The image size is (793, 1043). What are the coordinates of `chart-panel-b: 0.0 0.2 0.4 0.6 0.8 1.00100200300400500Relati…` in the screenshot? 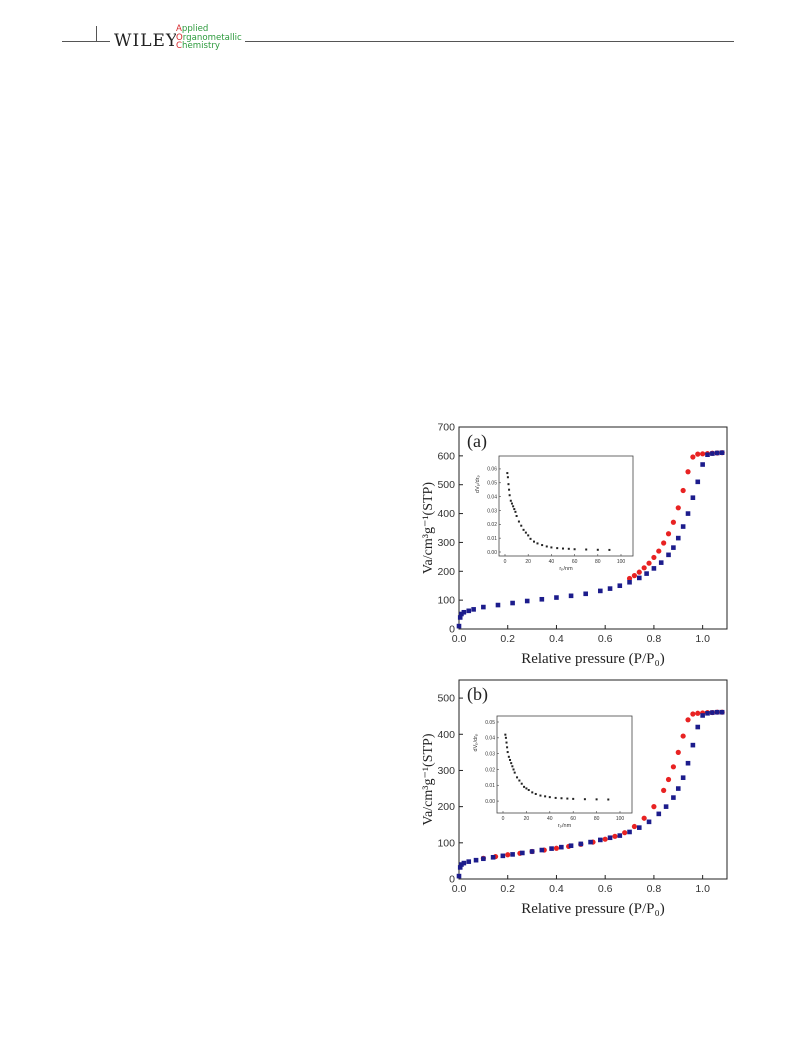 It's located at (574, 798).